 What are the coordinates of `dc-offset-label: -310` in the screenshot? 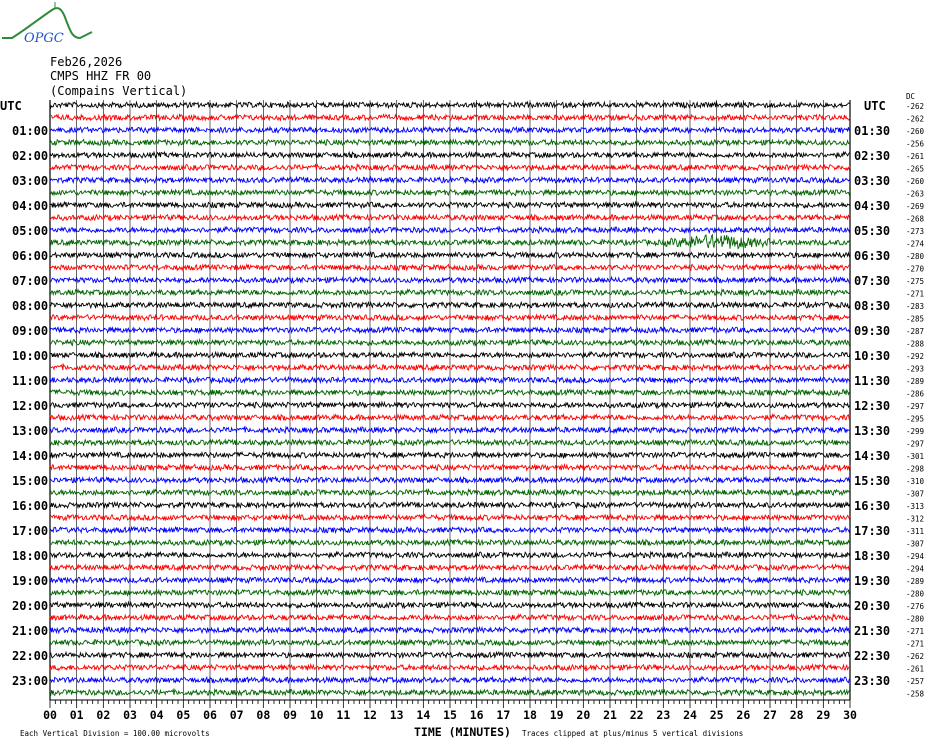 It's located at (915, 481).